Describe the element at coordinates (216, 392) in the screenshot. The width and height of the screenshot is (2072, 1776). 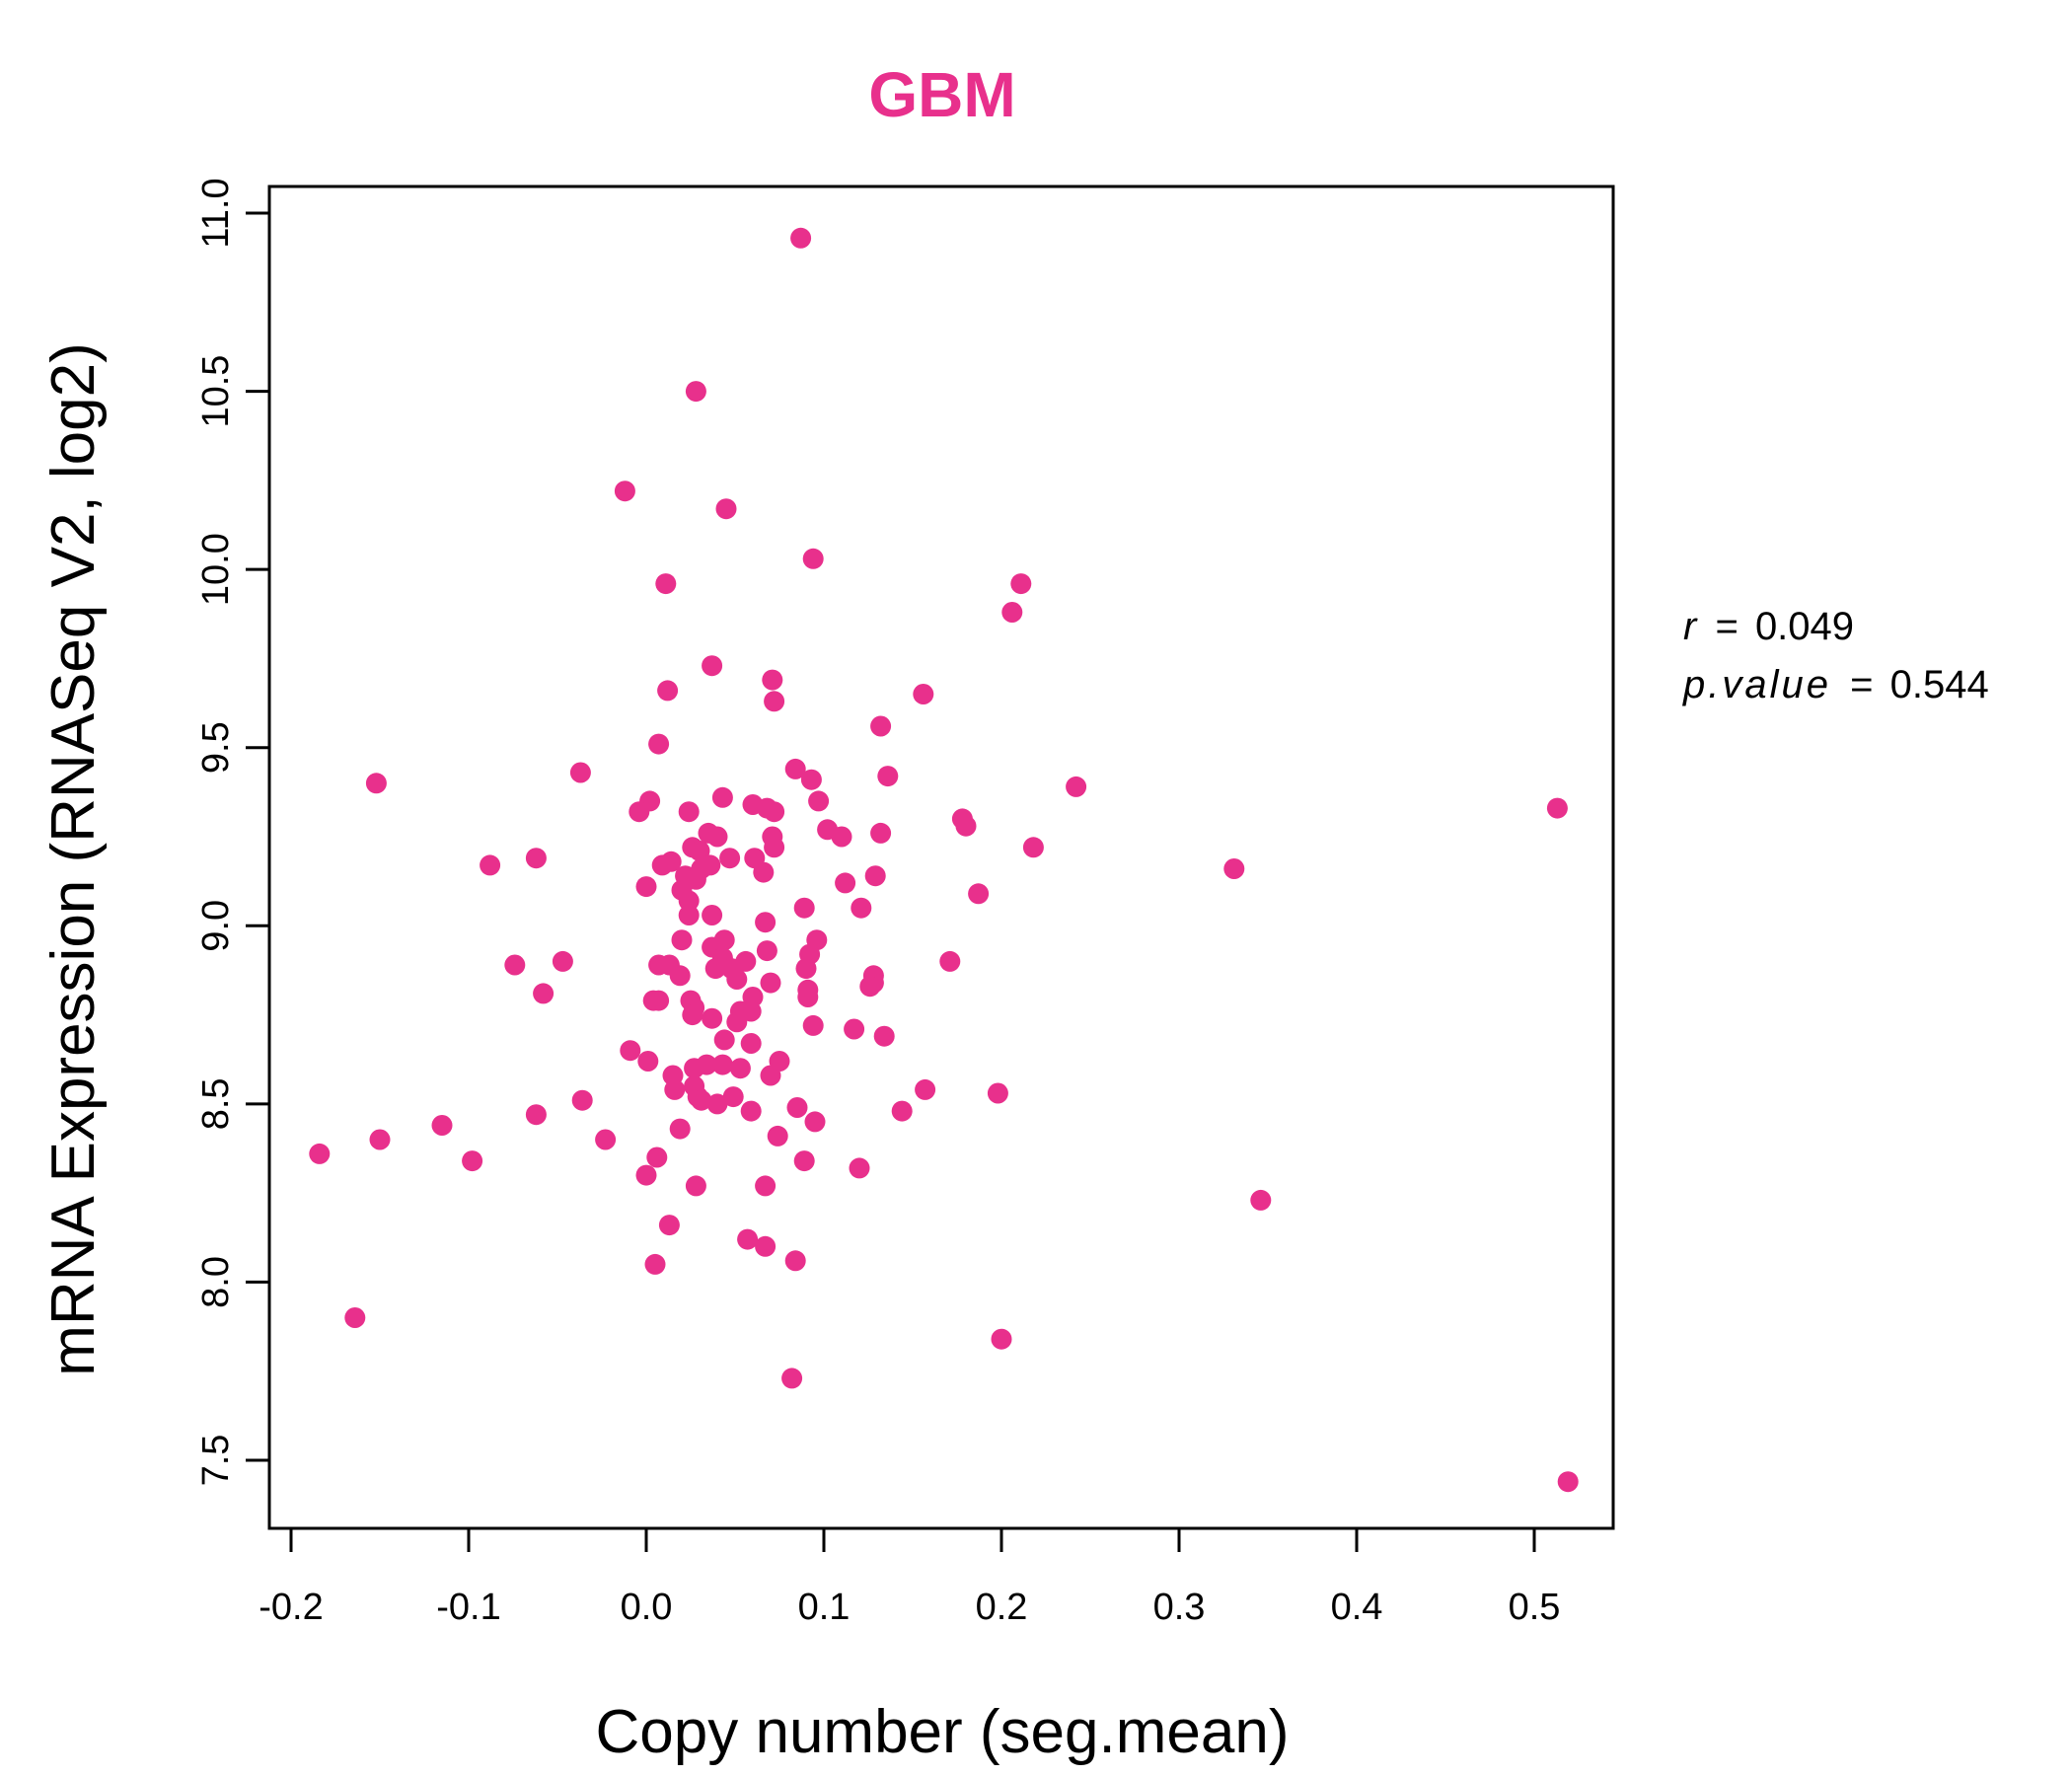
I see `y-tick-label: 10.5` at that location.